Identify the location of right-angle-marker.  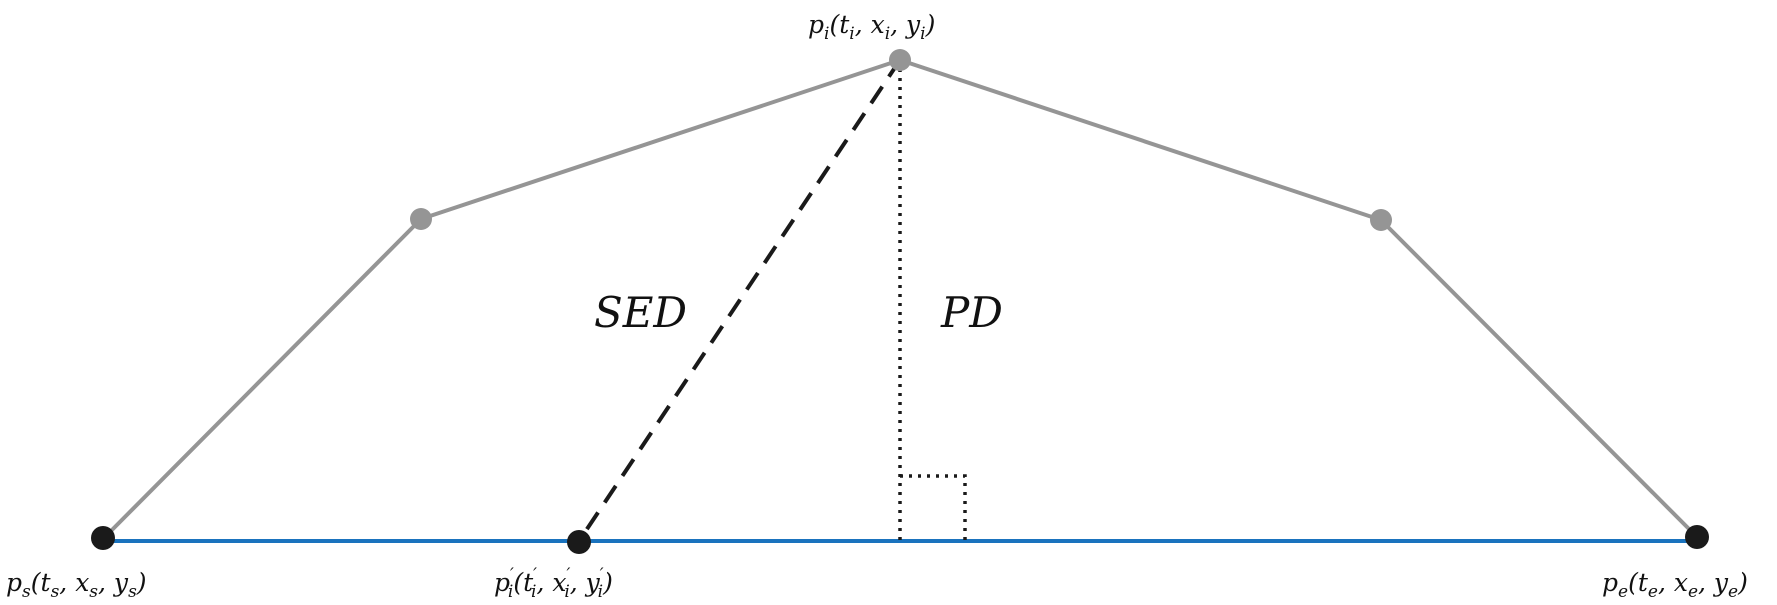
(933, 507).